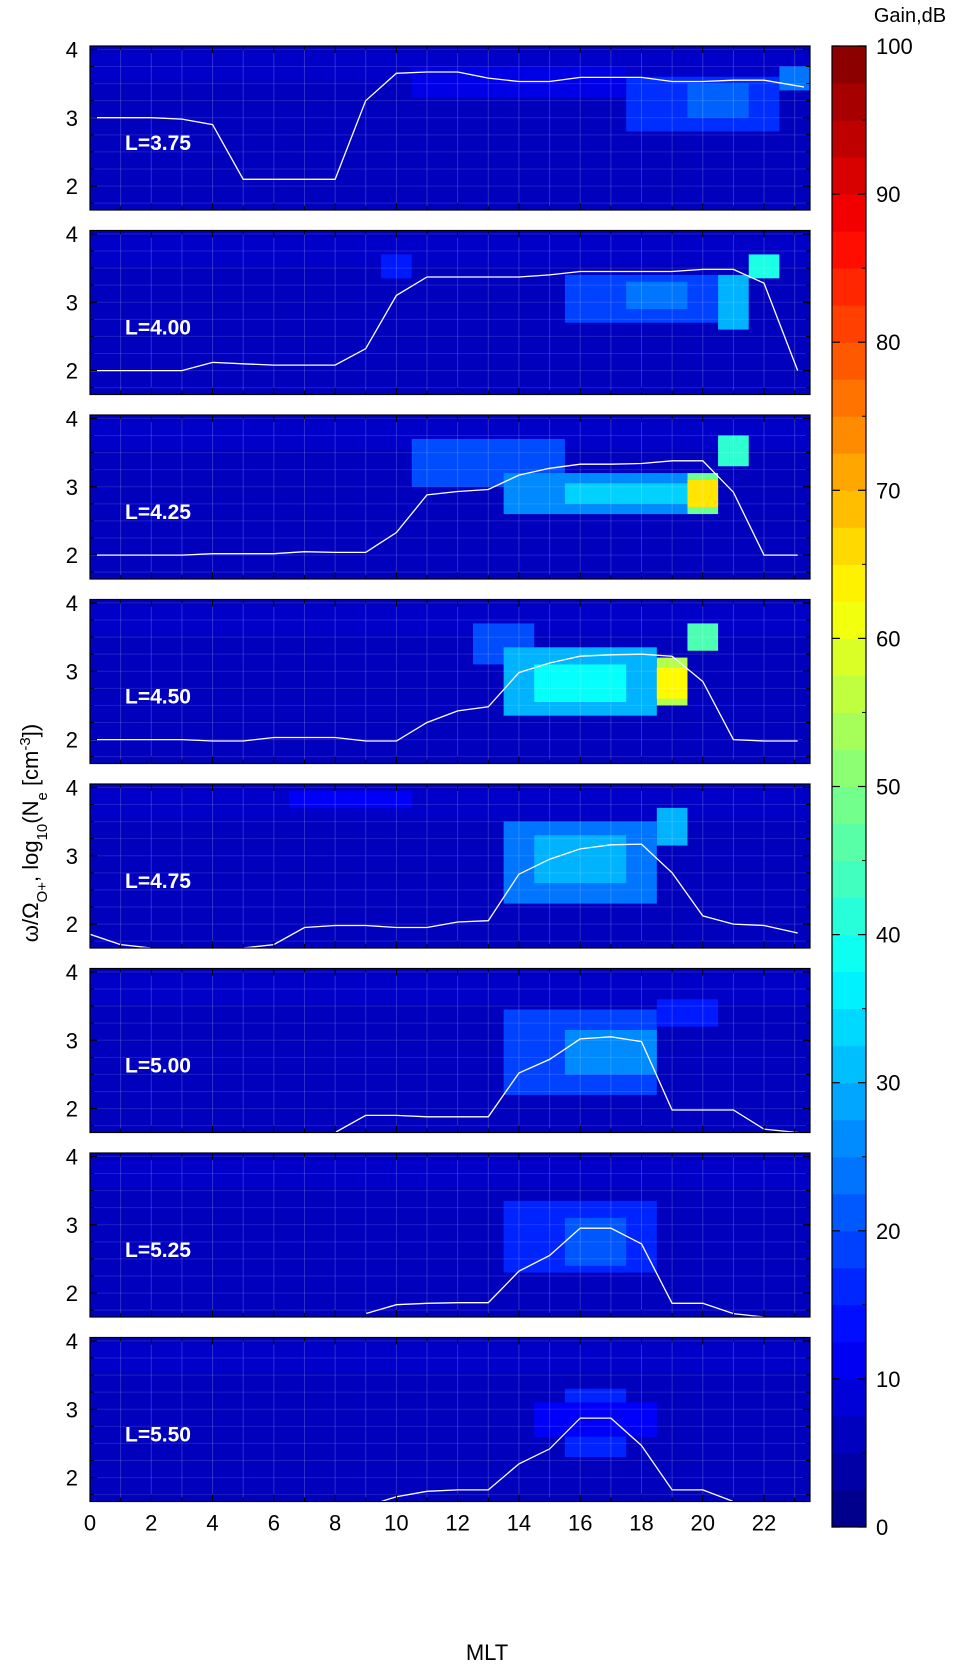 The width and height of the screenshot is (979, 1666). I want to click on panel: 2 3 4 L=5.50, so click(438, 1416).